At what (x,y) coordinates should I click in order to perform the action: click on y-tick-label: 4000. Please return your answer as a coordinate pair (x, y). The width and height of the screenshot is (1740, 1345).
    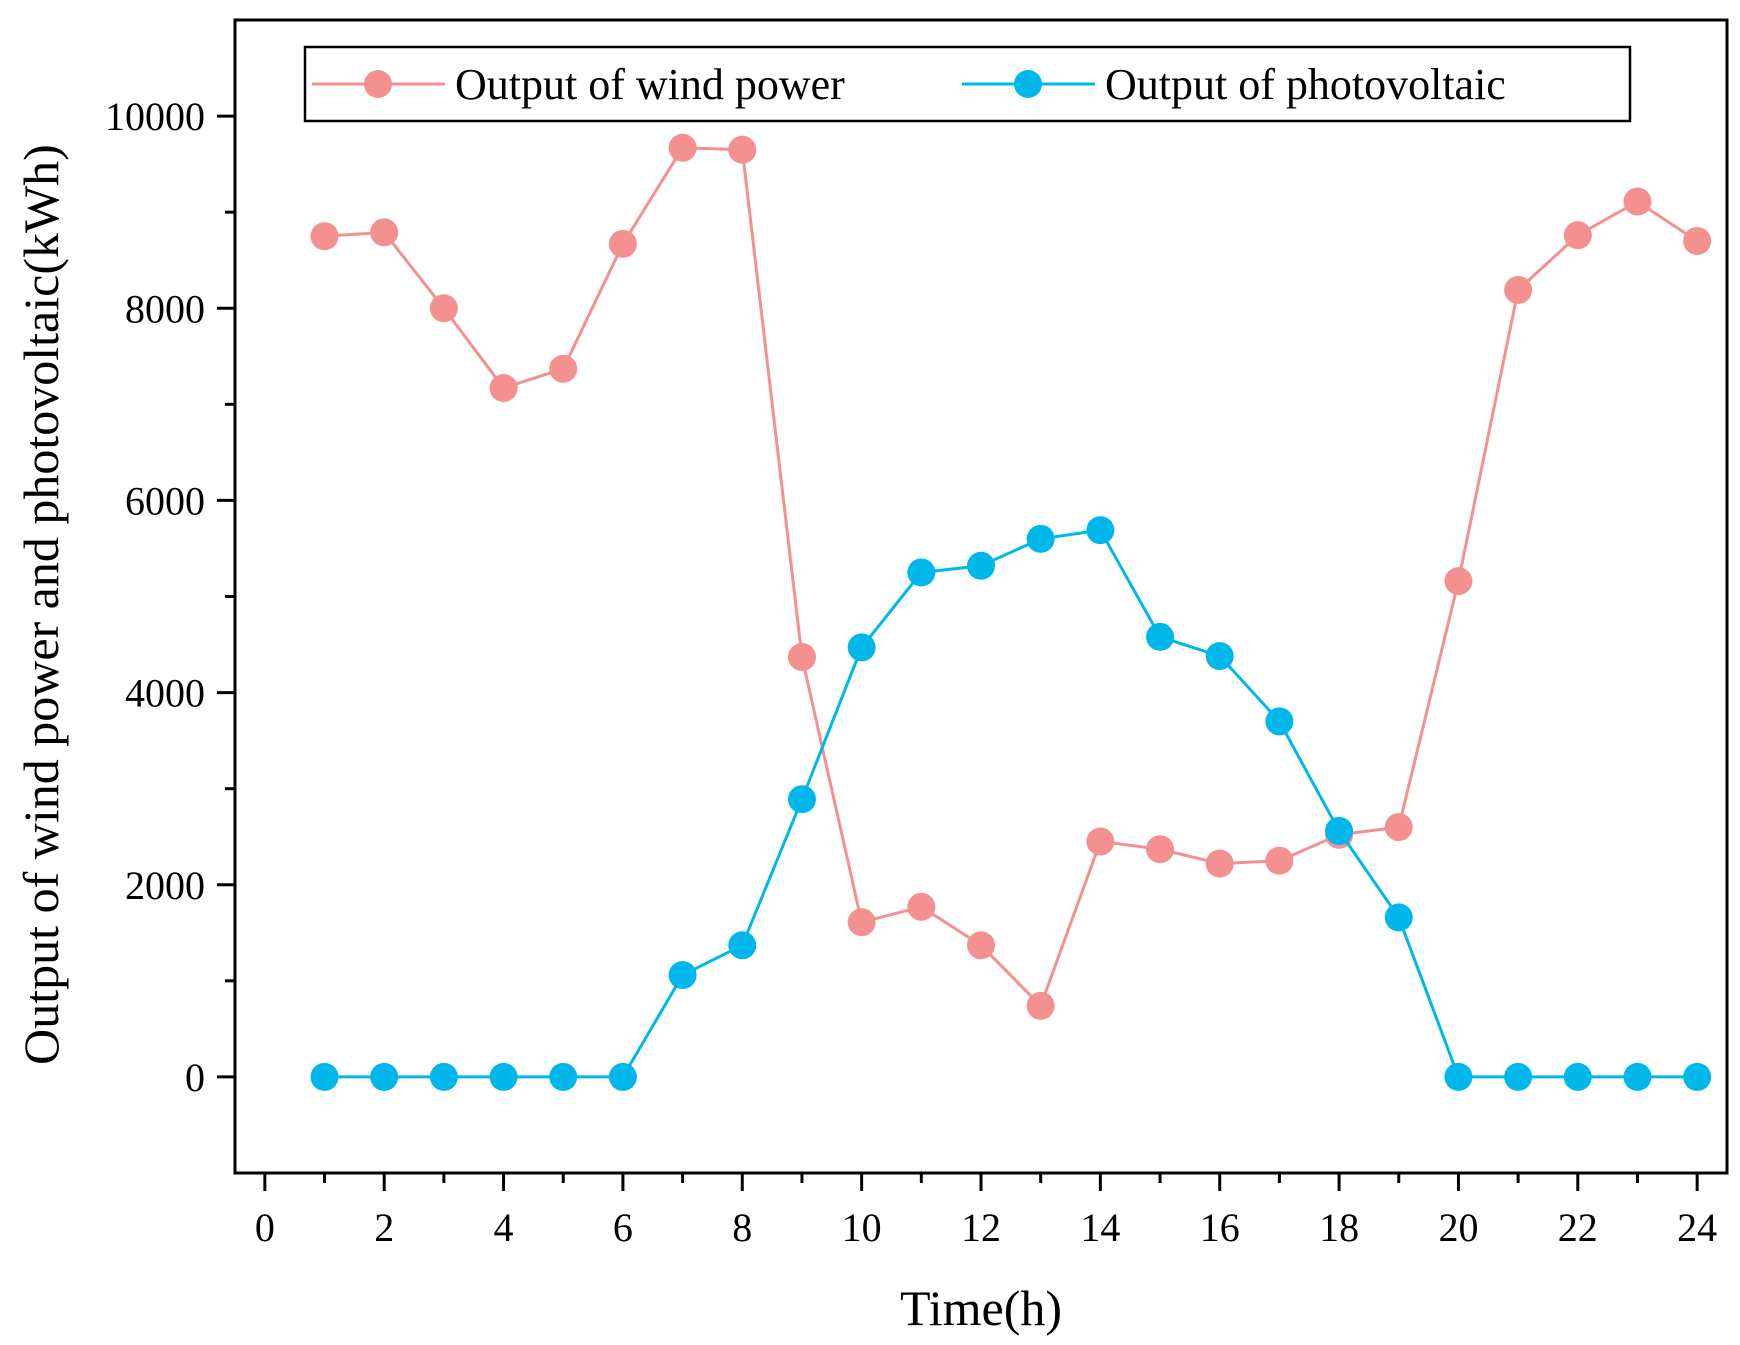
    Looking at the image, I should click on (165, 693).